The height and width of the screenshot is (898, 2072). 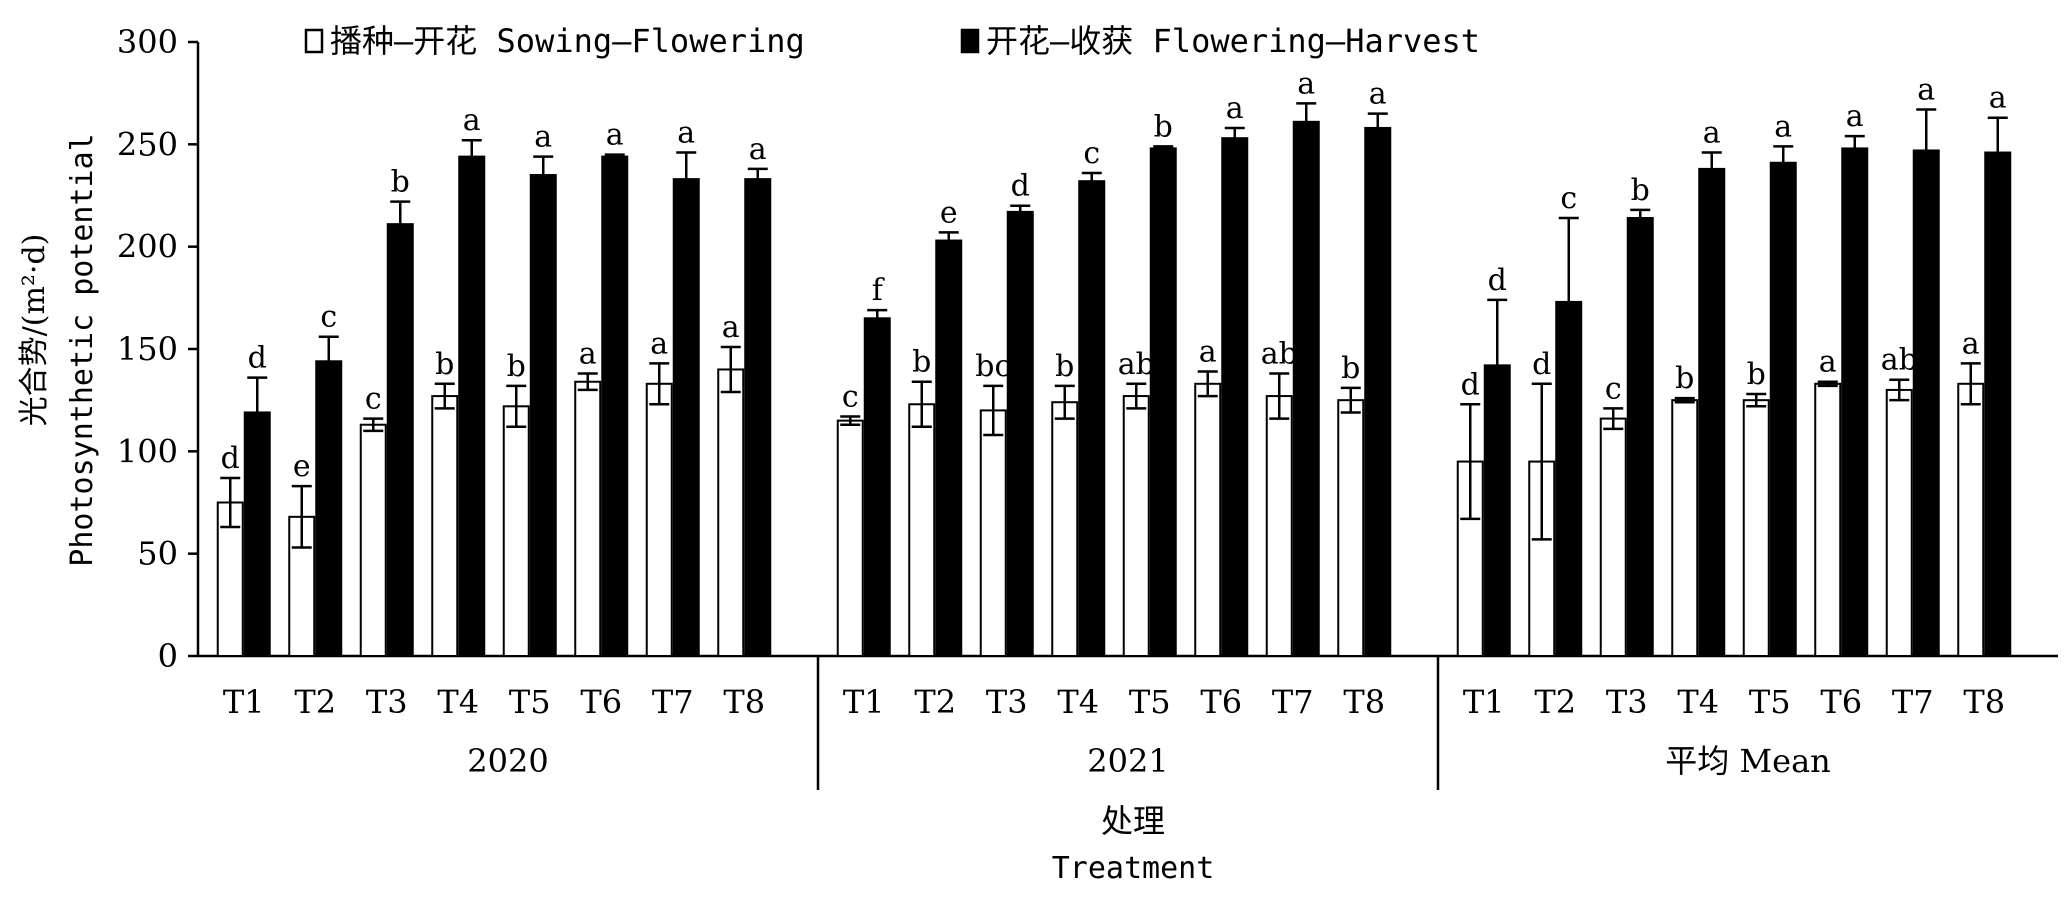 I want to click on x-axis-title-cn: 处理, so click(x=1133, y=821).